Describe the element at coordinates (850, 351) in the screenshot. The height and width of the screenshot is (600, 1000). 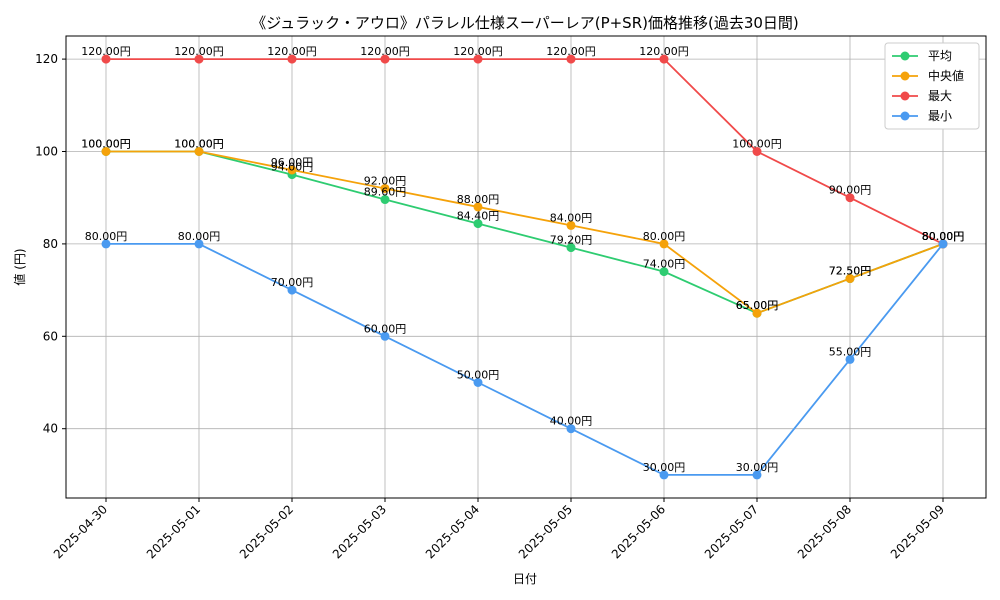
I see `data-label: 55.00円` at that location.